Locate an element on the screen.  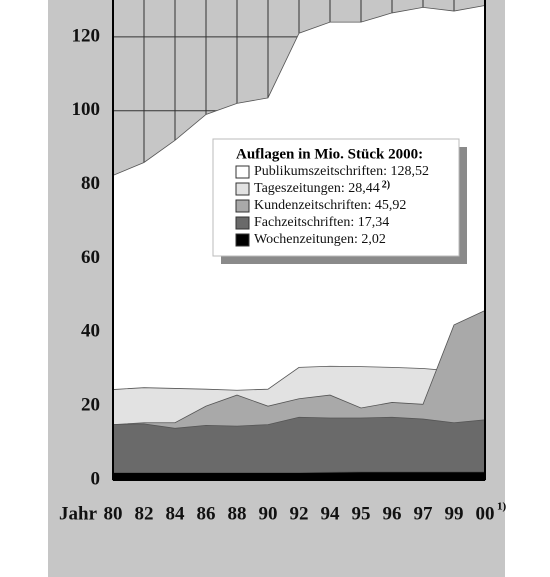
x-tick-label: 96 is located at coordinates (392, 513).